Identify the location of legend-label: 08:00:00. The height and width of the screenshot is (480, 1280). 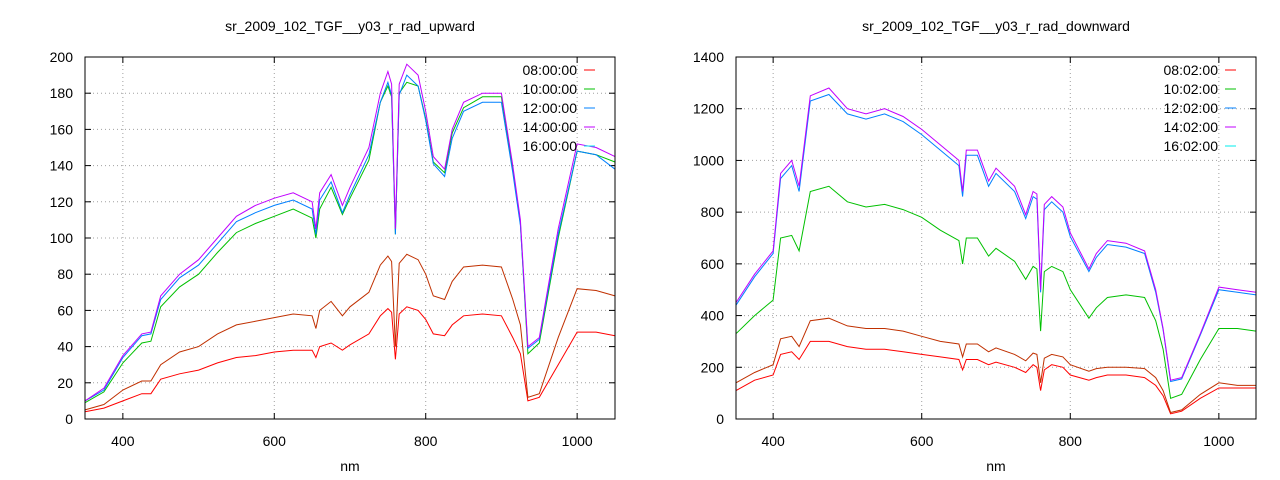
(550, 70).